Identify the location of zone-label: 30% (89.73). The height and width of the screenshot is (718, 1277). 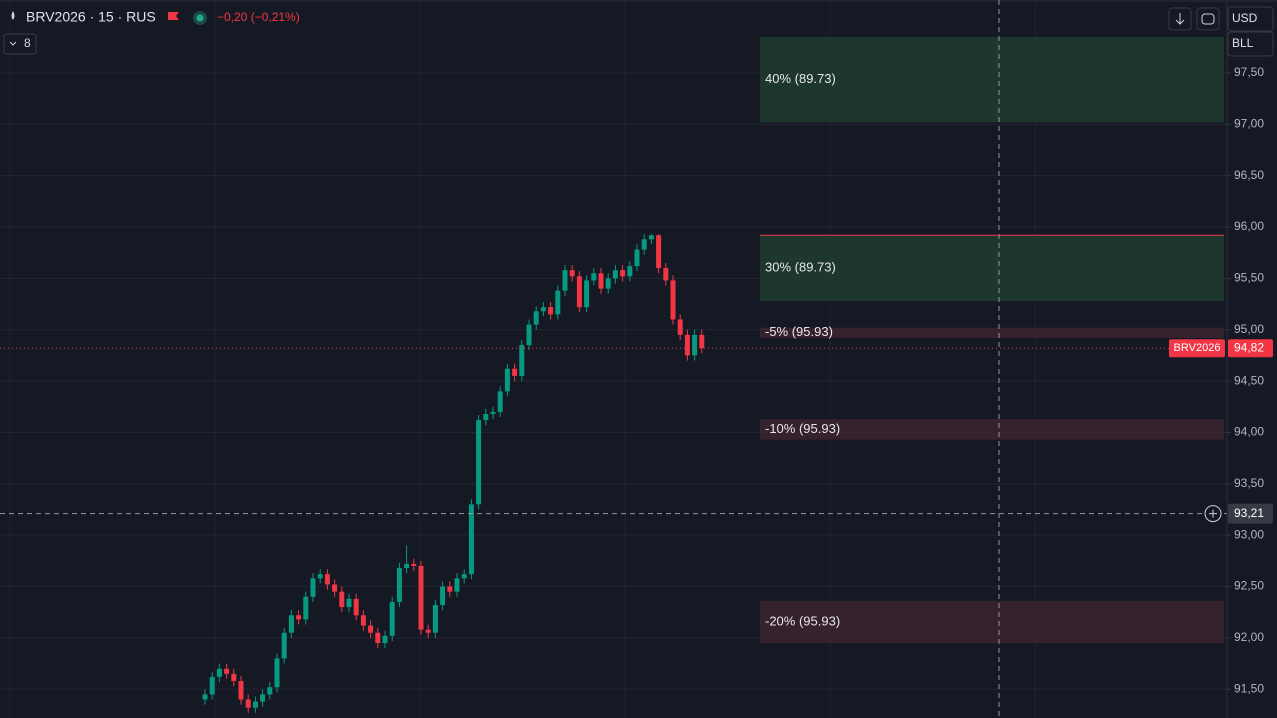
(800, 267).